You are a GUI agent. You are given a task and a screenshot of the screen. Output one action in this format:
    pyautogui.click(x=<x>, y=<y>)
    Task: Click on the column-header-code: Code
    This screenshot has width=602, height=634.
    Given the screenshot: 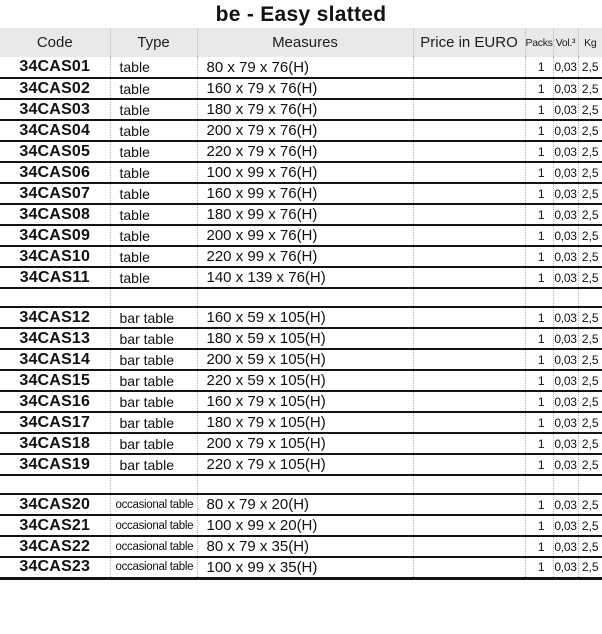 What is the action you would take?
    pyautogui.click(x=55, y=42)
    